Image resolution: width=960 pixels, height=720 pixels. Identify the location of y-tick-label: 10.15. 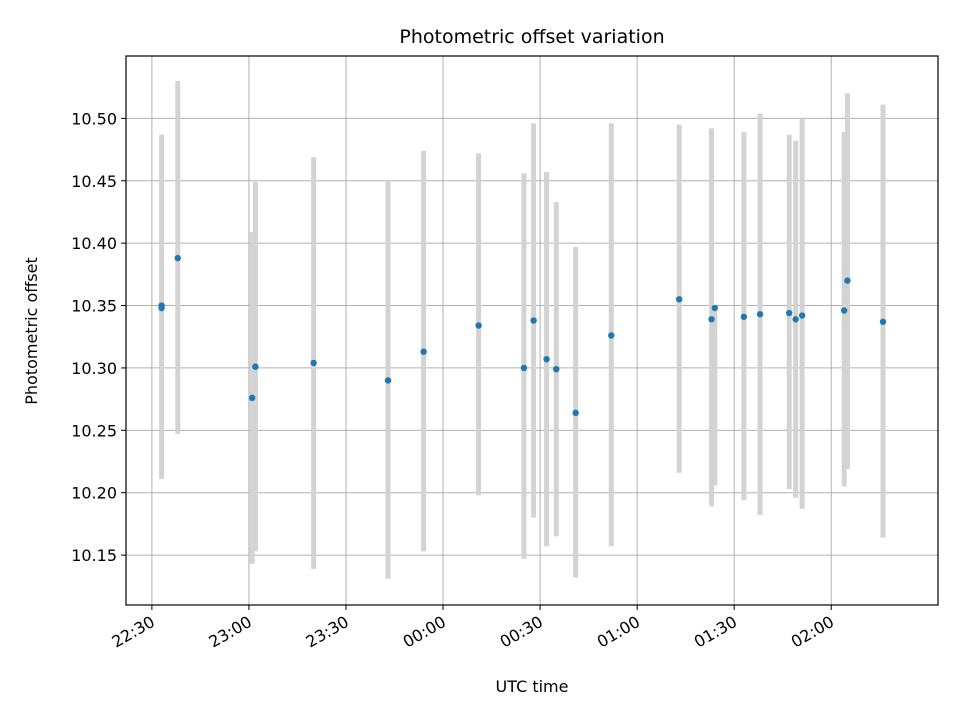
(94, 555).